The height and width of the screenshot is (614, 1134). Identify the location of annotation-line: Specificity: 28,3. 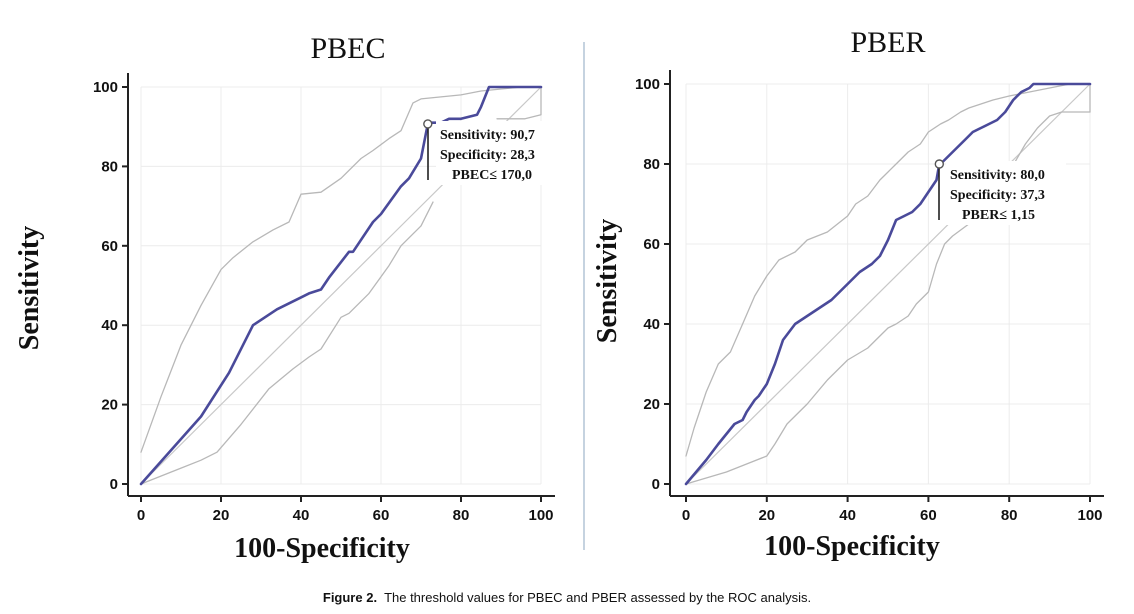
(487, 155).